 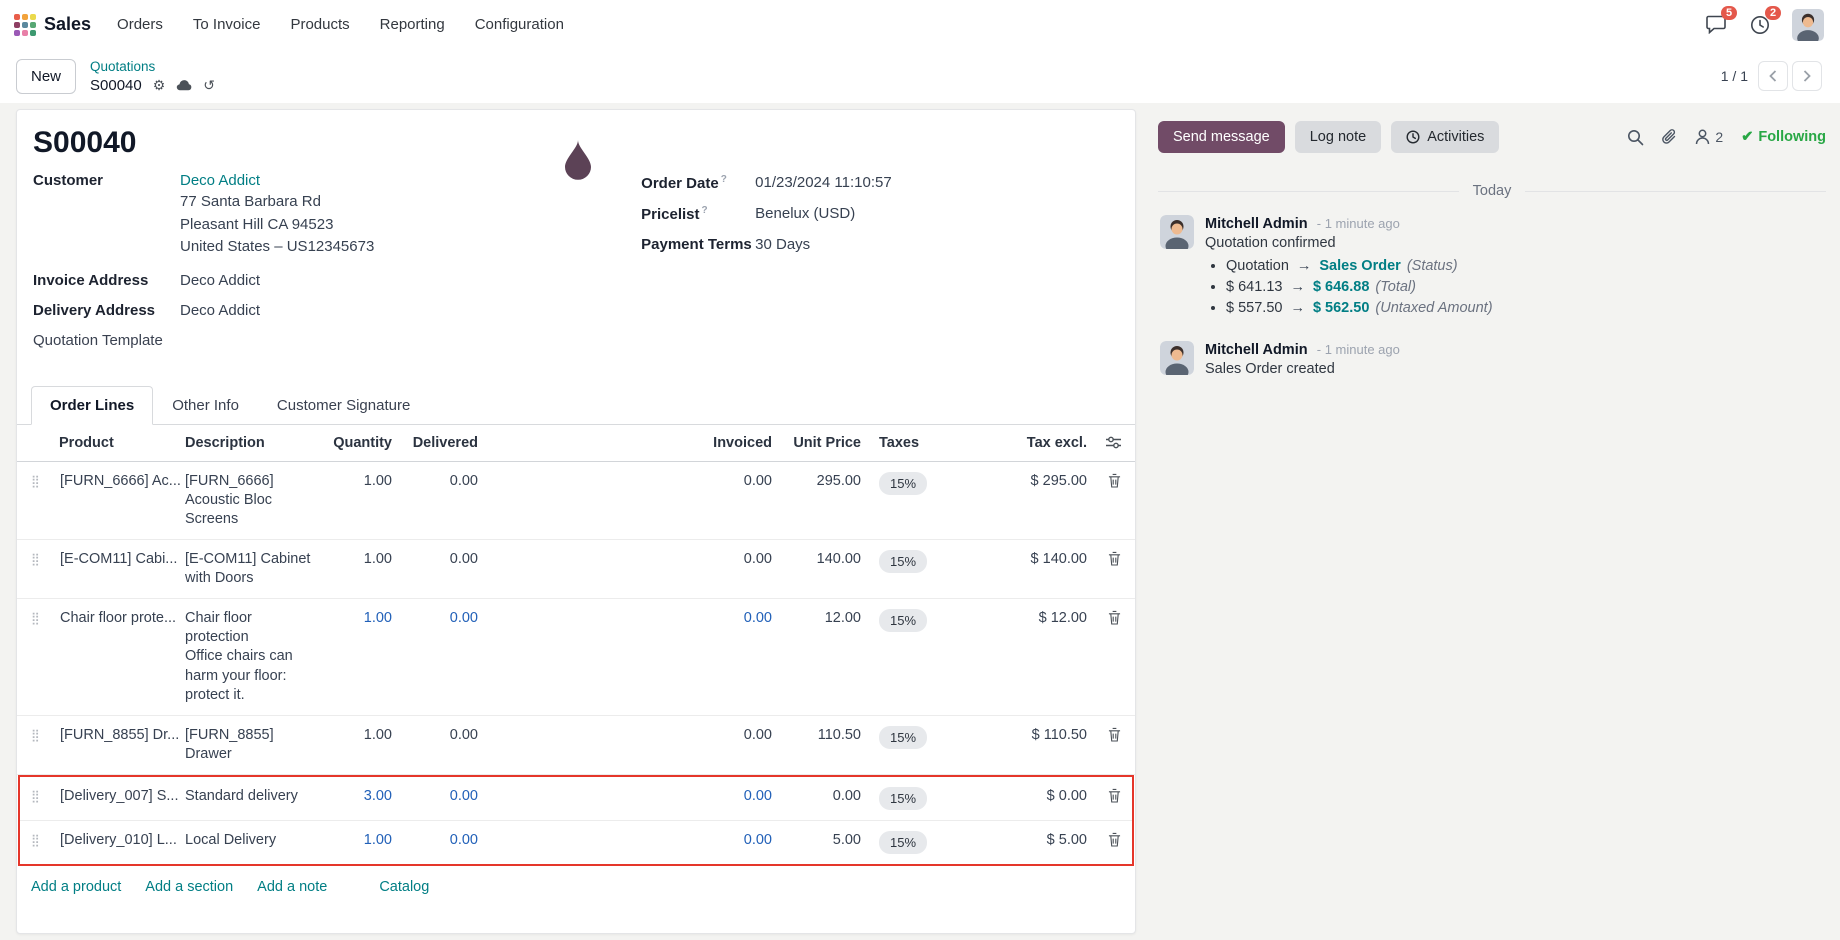 I want to click on nav-item-to-invoice: To Invoice, so click(x=226, y=24).